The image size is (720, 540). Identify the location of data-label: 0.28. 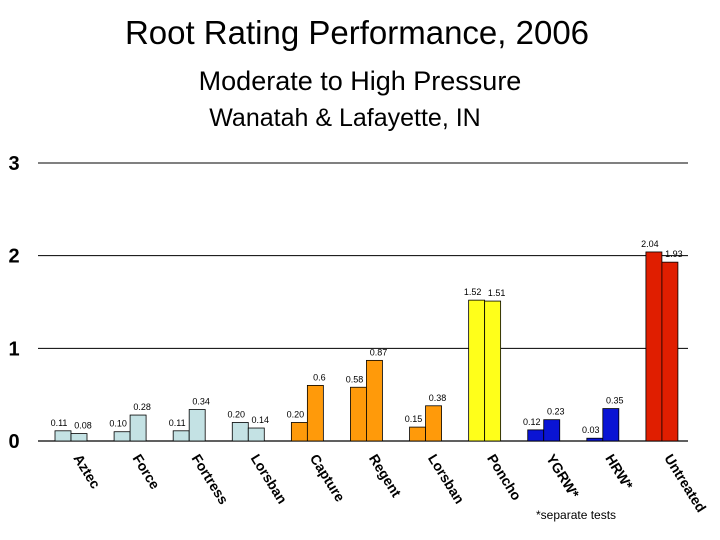
(142, 407).